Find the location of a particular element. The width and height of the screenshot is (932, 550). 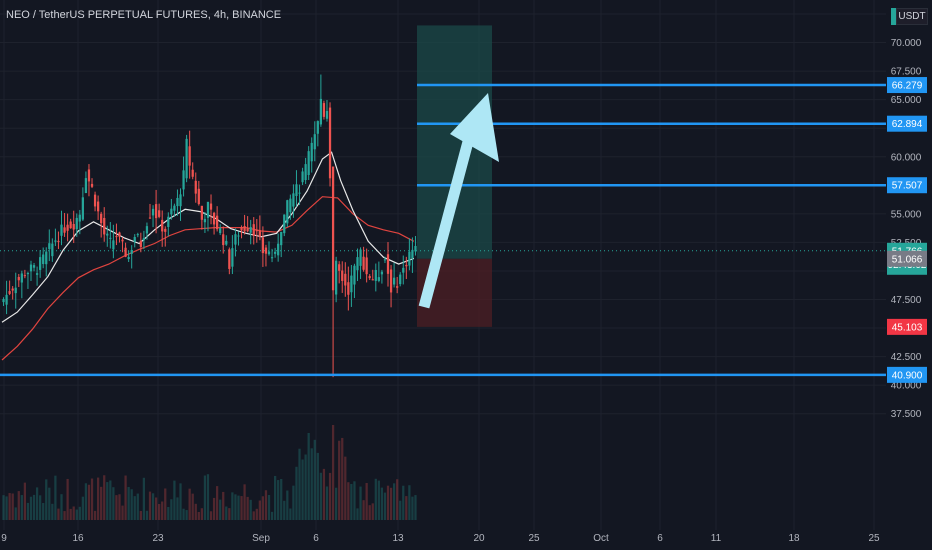

time-axis: 9 16 23 Sep 6 13 20 25 Oct 6 11 18 25 is located at coordinates (440, 538).